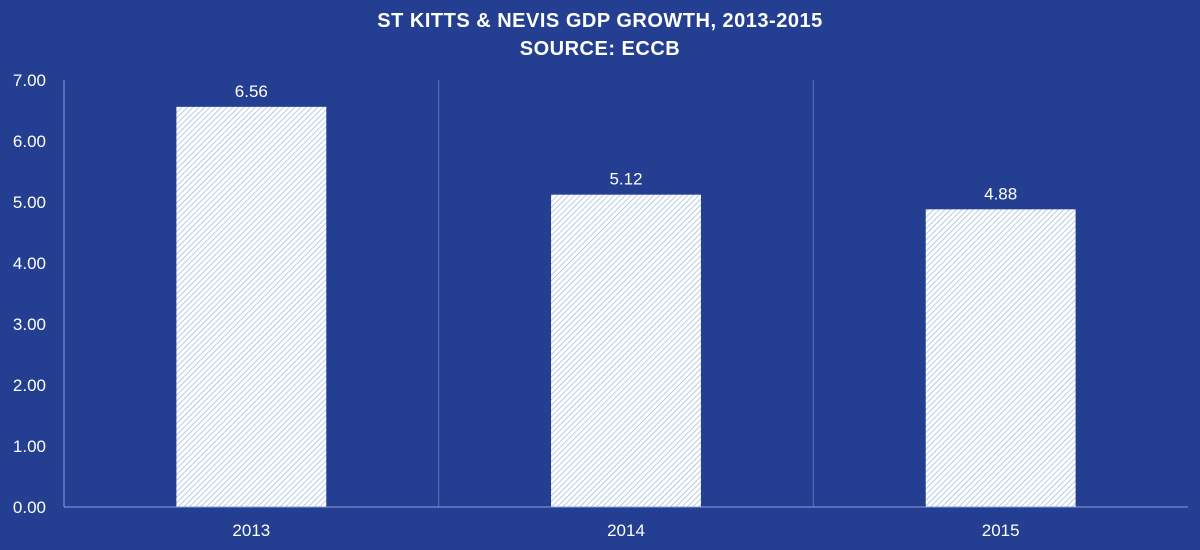 The image size is (1200, 550). I want to click on y-tick-label: 0.00, so click(29, 507).